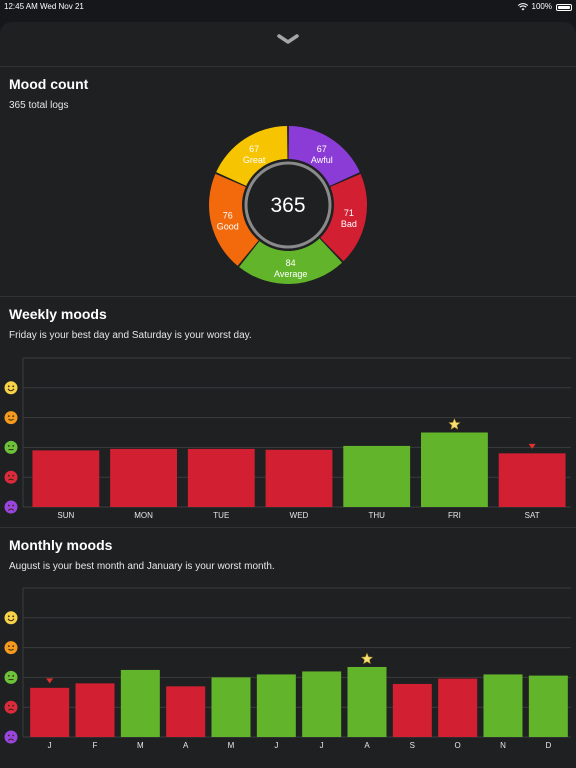 The image size is (576, 768). What do you see at coordinates (21, 6) in the screenshot?
I see `status-time: 12:45 AM` at bounding box center [21, 6].